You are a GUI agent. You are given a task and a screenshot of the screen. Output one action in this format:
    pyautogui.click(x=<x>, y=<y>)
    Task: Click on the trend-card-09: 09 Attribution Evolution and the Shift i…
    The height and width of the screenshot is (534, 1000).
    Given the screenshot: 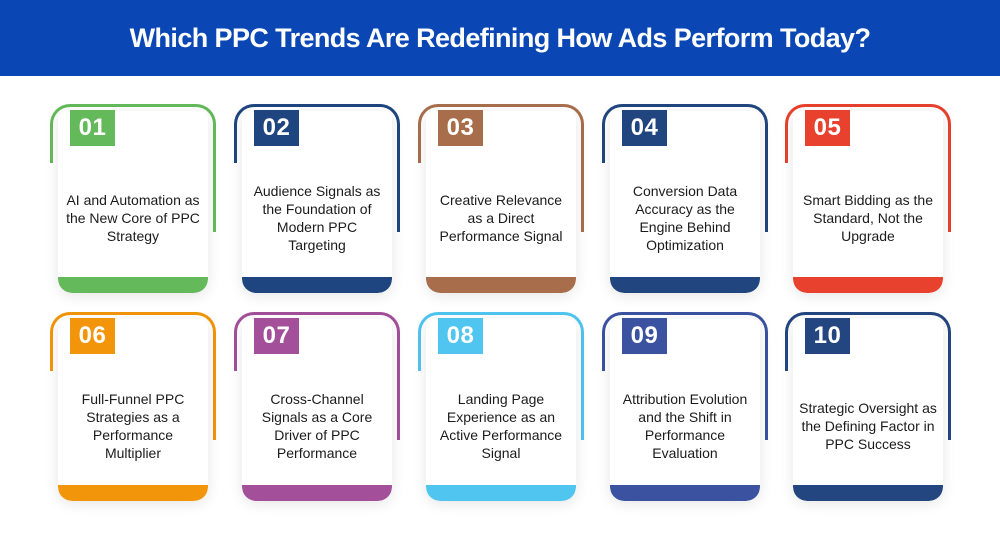 What is the action you would take?
    pyautogui.click(x=685, y=410)
    